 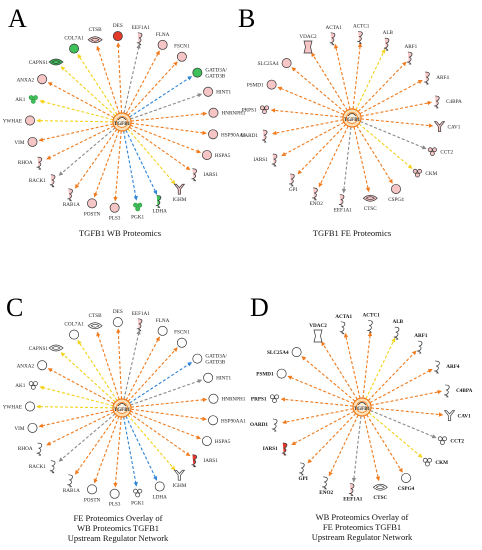 I want to click on node-ighm: IGHM, so click(x=179, y=479).